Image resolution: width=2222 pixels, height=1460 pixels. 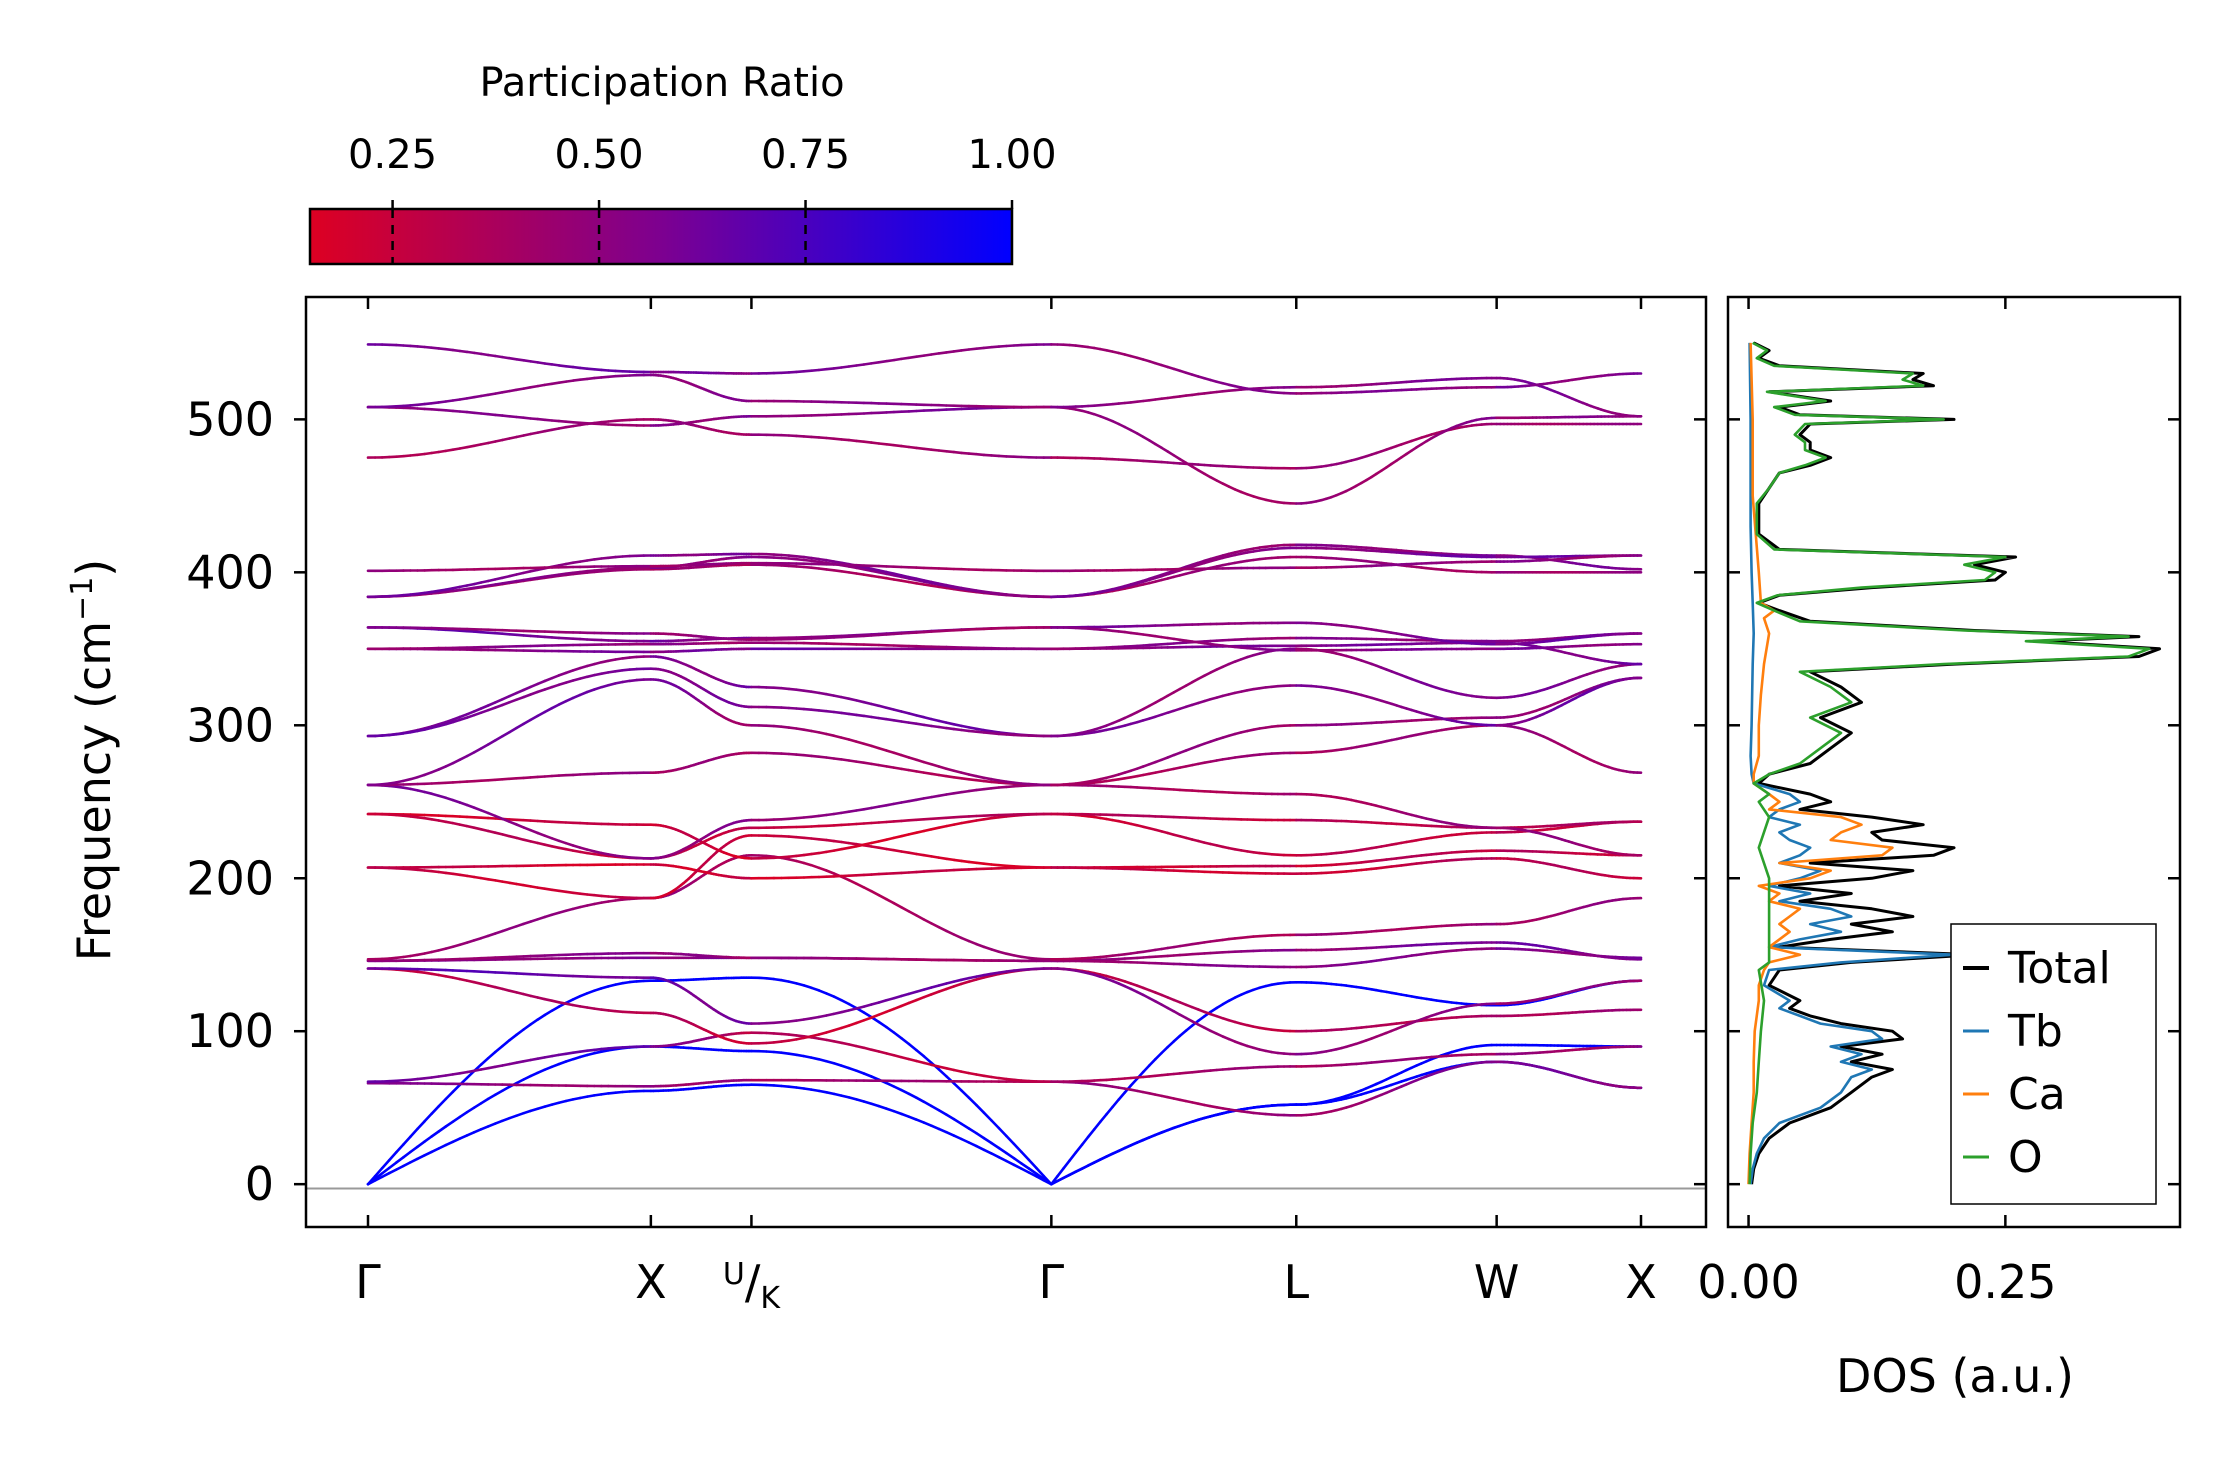 What do you see at coordinates (599, 155) in the screenshot?
I see `colorbar-tick-label: 0.50` at bounding box center [599, 155].